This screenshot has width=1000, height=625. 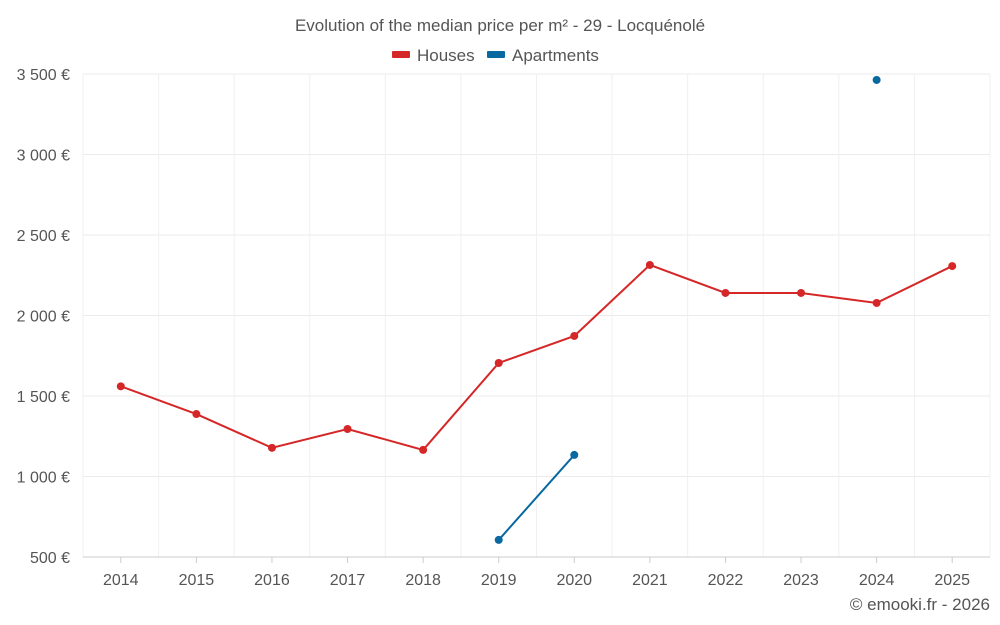 I want to click on x-tick-label: 2021, so click(x=650, y=580).